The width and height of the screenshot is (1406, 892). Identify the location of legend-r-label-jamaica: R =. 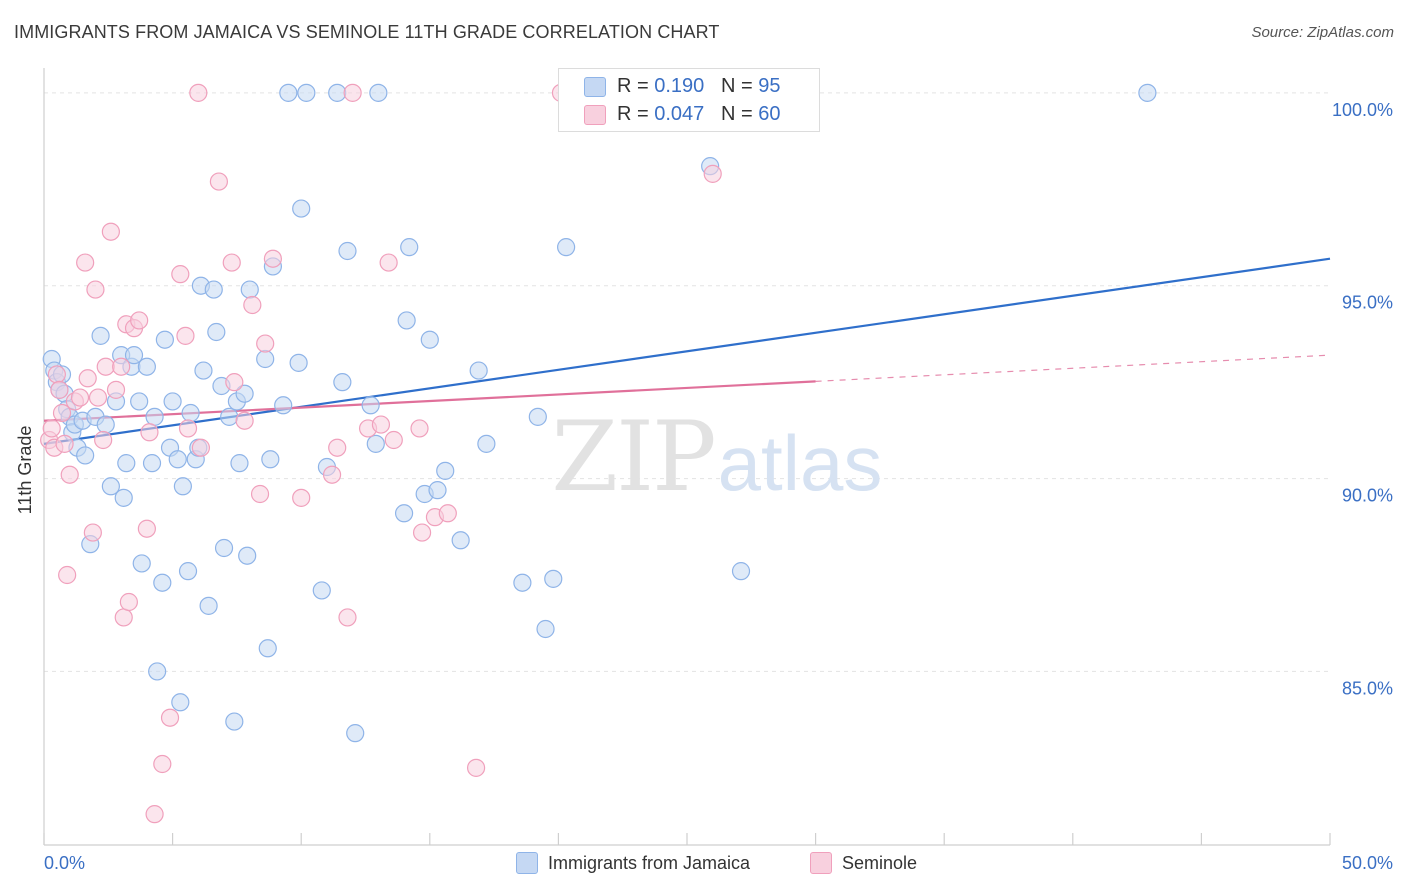
(633, 85).